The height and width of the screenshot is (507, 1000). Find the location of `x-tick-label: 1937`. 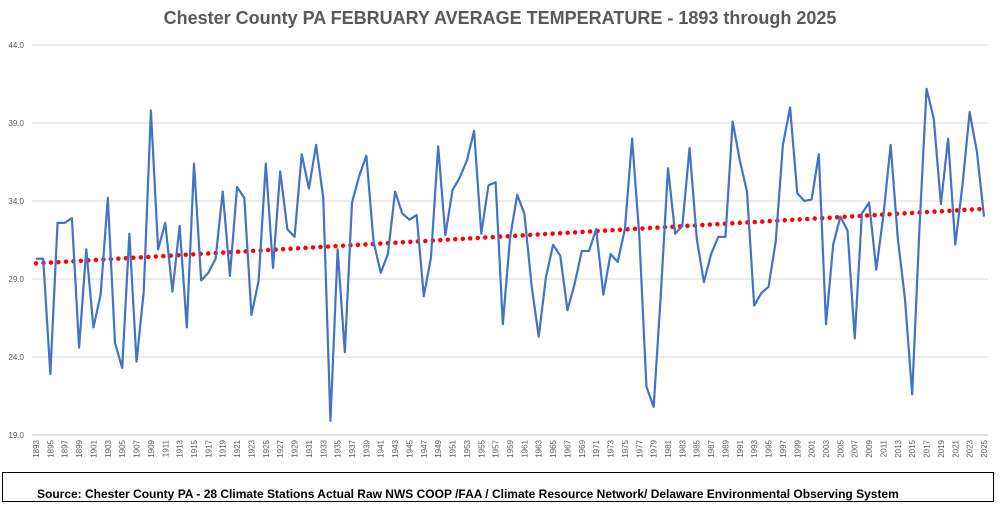

x-tick-label: 1937 is located at coordinates (352, 448).